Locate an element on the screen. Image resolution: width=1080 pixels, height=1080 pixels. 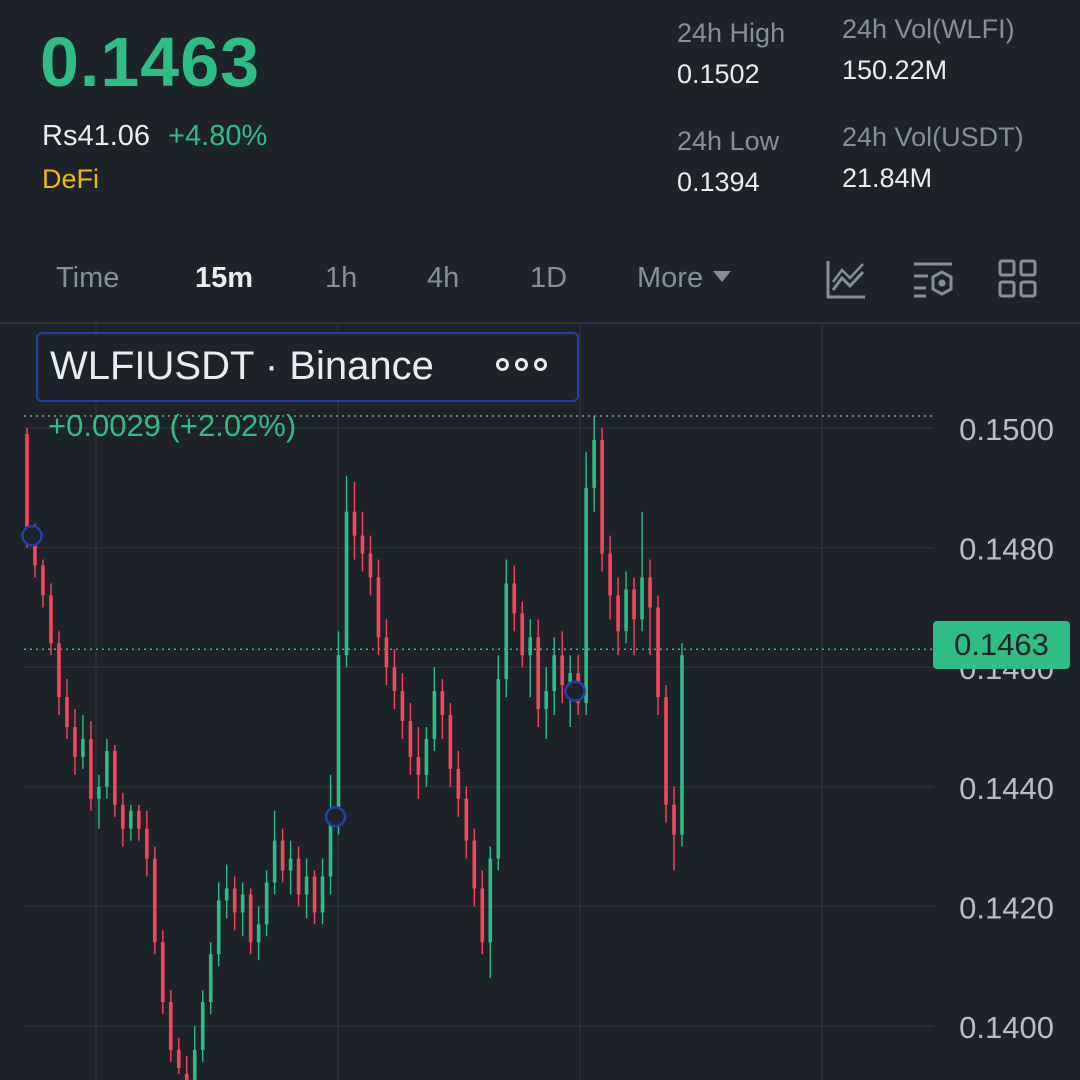
more-options-icon is located at coordinates (521, 364).